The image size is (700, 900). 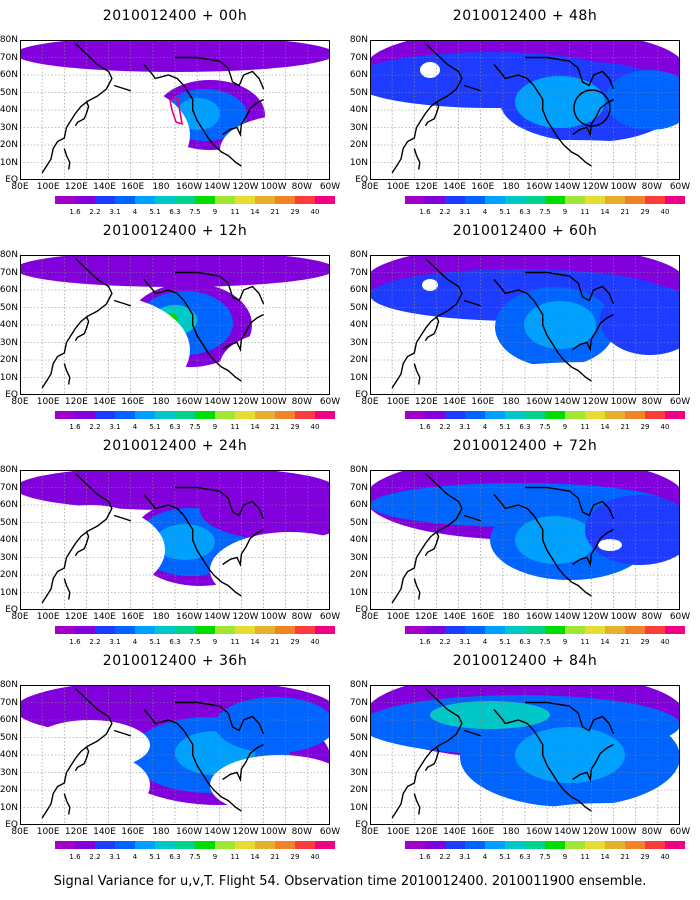 What do you see at coordinates (398, 832) in the screenshot?
I see `lon-tick-label: 100E` at bounding box center [398, 832].